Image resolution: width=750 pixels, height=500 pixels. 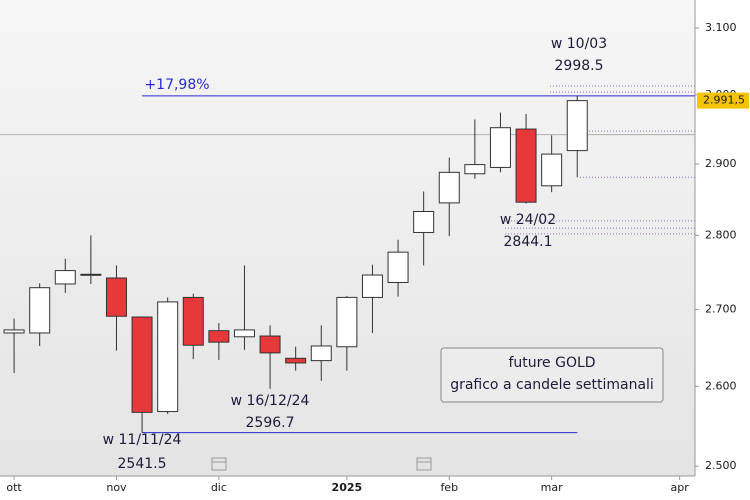 I want to click on annotation-week: w 24/02, so click(x=528, y=220).